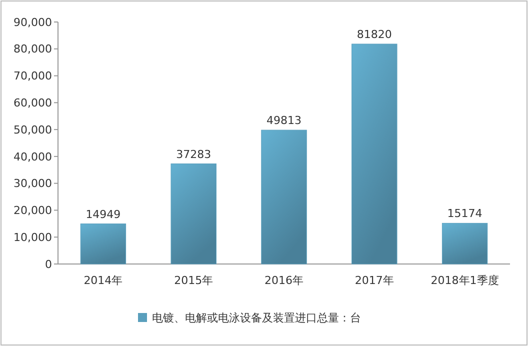  I want to click on data-label: 37283, so click(194, 154).